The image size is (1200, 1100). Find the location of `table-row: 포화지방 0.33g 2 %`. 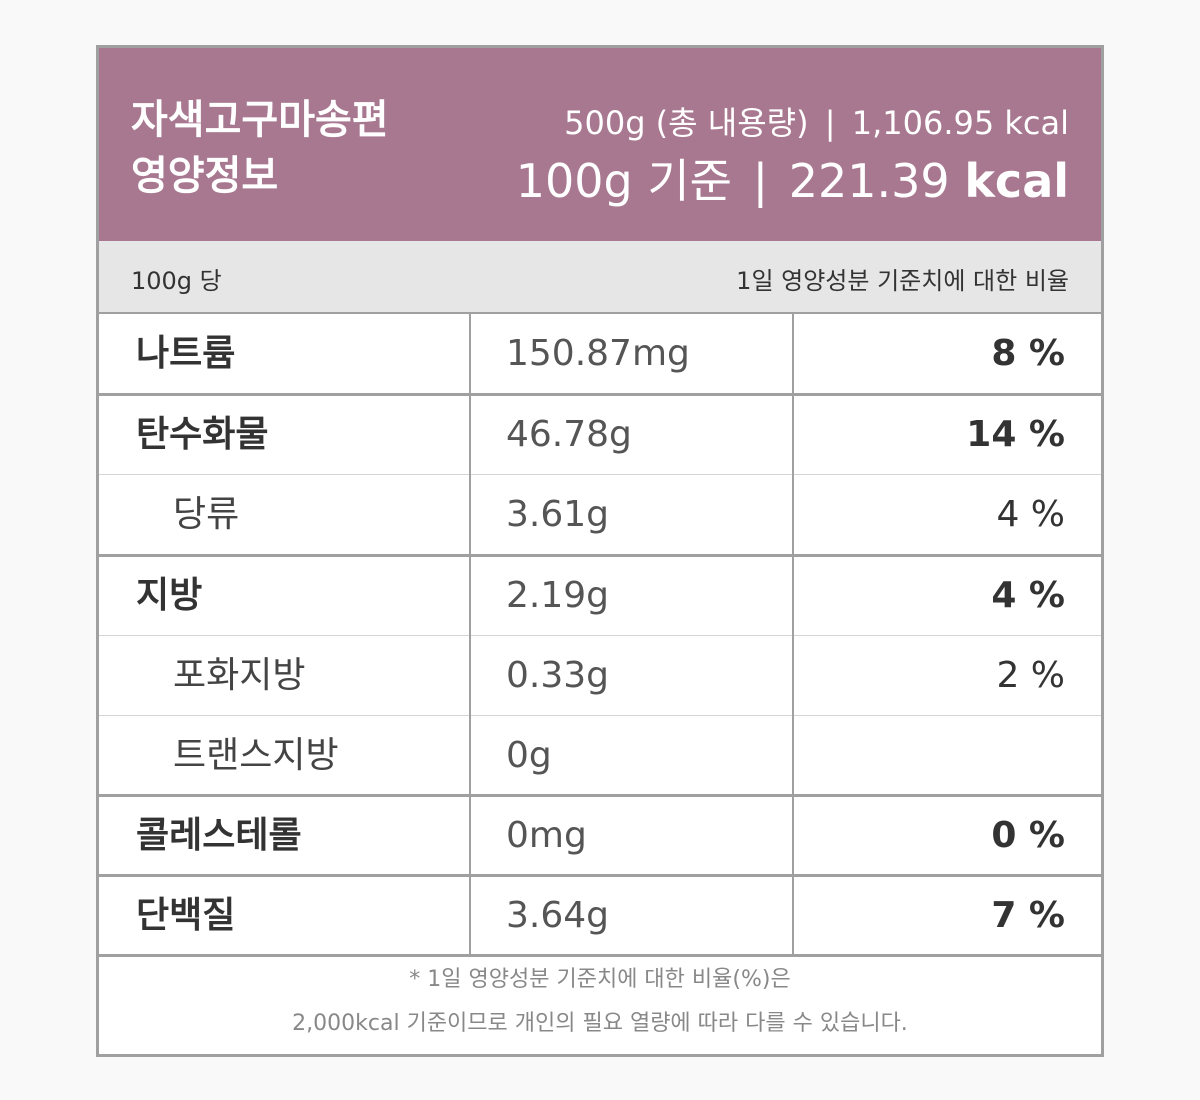

table-row: 포화지방 0.33g 2 % is located at coordinates (600, 676).